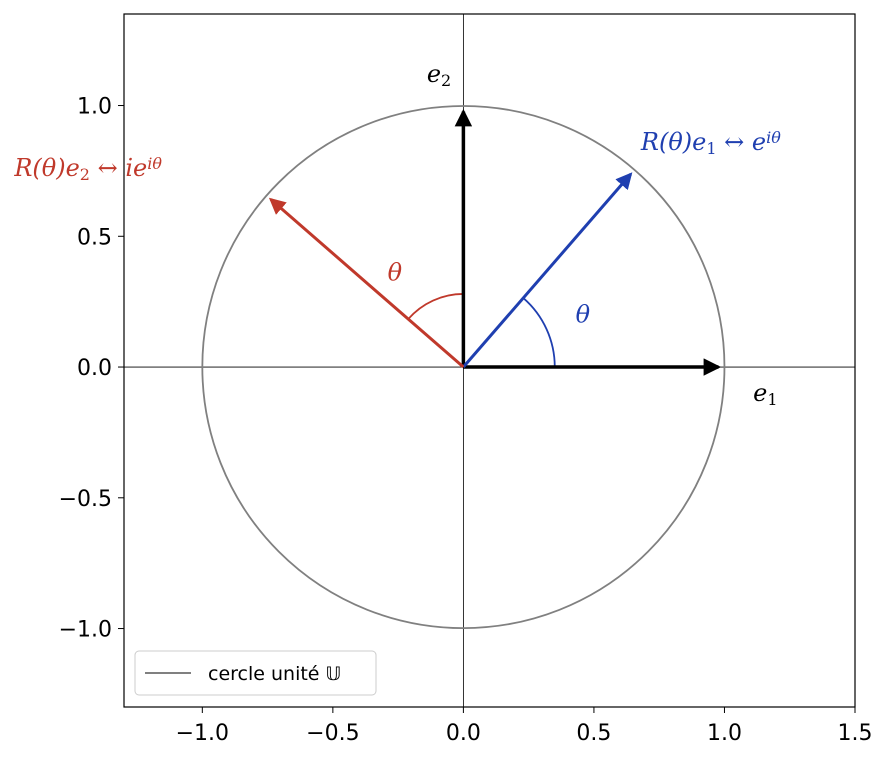  What do you see at coordinates (332, 733) in the screenshot?
I see `x-tick-label: −0.5` at bounding box center [332, 733].